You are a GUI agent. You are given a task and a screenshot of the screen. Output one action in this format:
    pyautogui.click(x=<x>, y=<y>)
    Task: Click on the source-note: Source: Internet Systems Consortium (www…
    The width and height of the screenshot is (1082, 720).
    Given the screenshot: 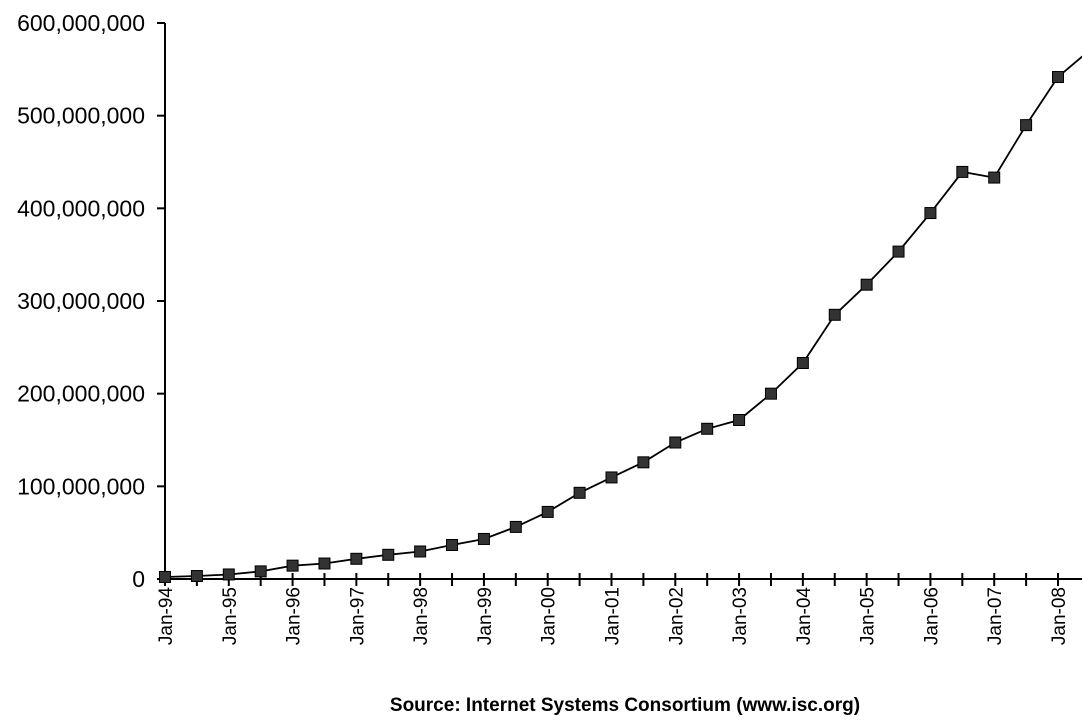 What is the action you would take?
    pyautogui.click(x=625, y=705)
    